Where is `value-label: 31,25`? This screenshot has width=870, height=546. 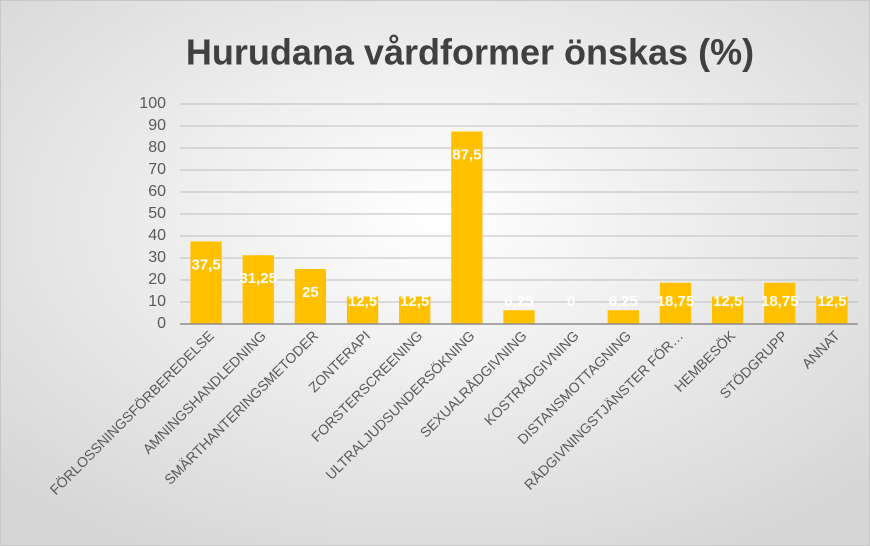 value-label: 31,25 is located at coordinates (258, 278).